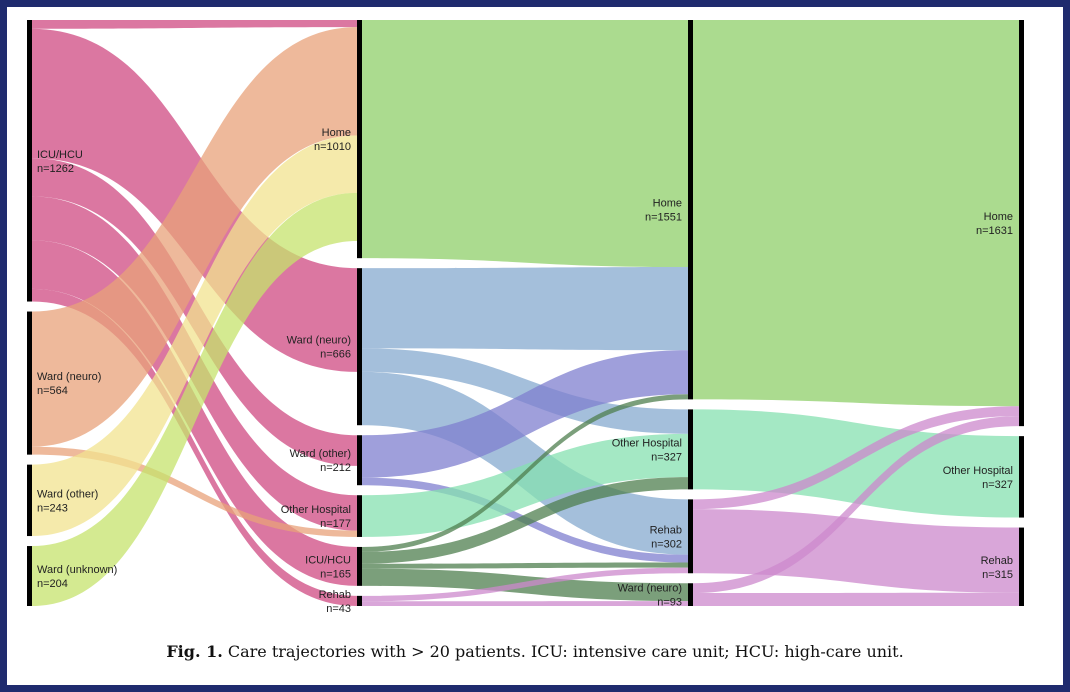 The width and height of the screenshot is (1070, 692). What do you see at coordinates (669, 603) in the screenshot?
I see `node-count-label: n=93` at bounding box center [669, 603].